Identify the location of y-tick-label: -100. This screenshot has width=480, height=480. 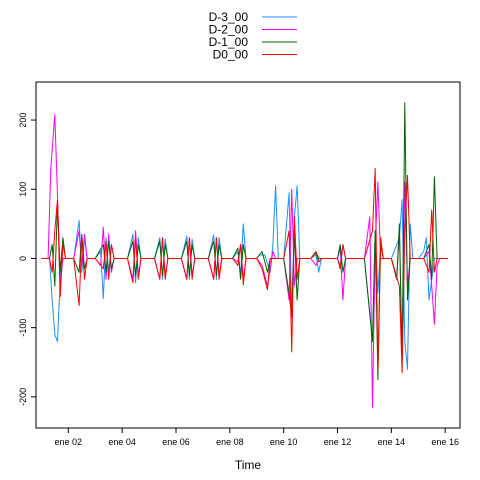
(23, 328).